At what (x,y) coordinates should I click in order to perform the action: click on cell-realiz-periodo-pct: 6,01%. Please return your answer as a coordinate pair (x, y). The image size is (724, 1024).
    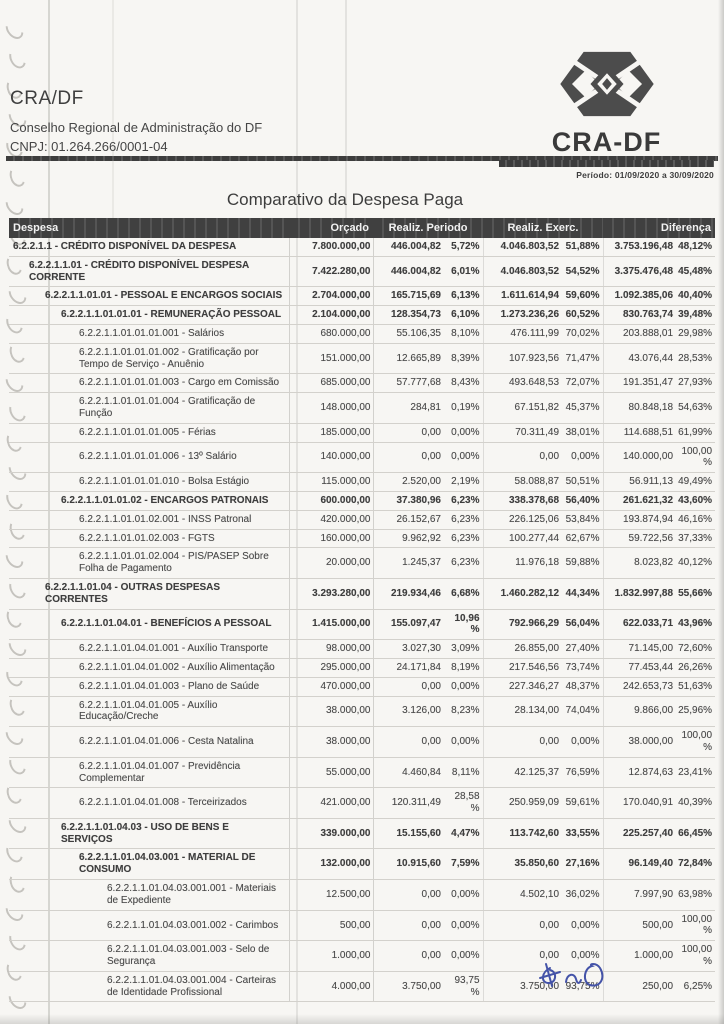
    Looking at the image, I should click on (463, 272).